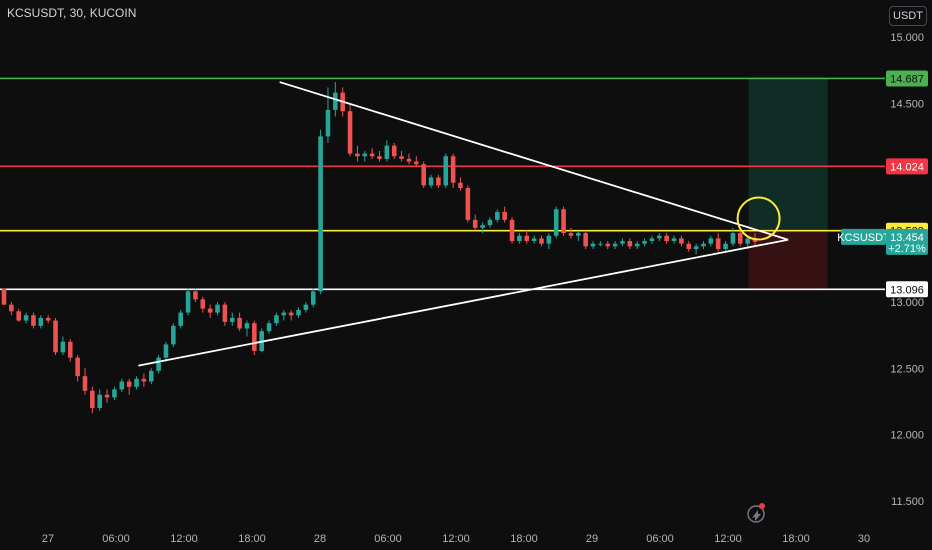  Describe the element at coordinates (592, 539) in the screenshot. I see `x-tick-label: 29` at that location.